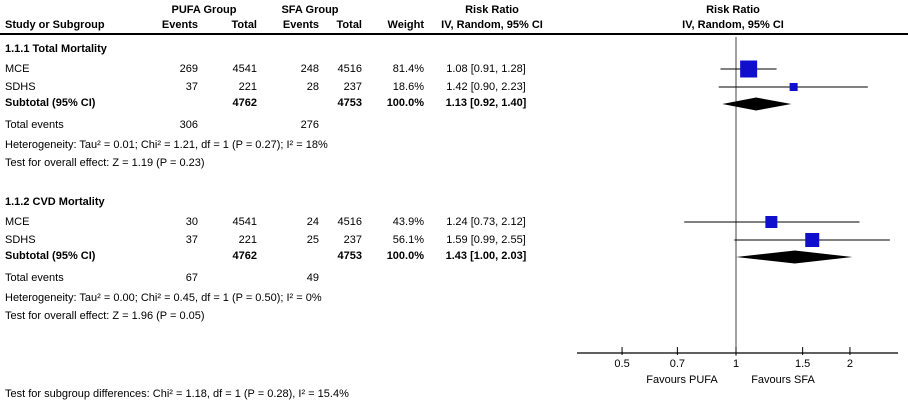 The height and width of the screenshot is (402, 908). Describe the element at coordinates (191, 222) in the screenshot. I see `pufa-events-cell: 30` at that location.